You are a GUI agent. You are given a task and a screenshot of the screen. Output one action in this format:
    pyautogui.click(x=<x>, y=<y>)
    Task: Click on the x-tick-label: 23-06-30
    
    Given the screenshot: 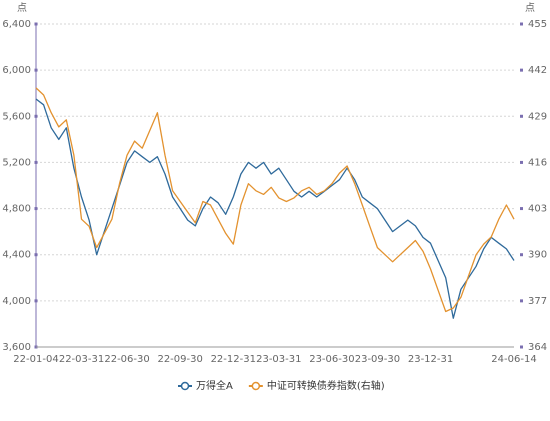 What is the action you would take?
    pyautogui.click(x=331, y=359)
    